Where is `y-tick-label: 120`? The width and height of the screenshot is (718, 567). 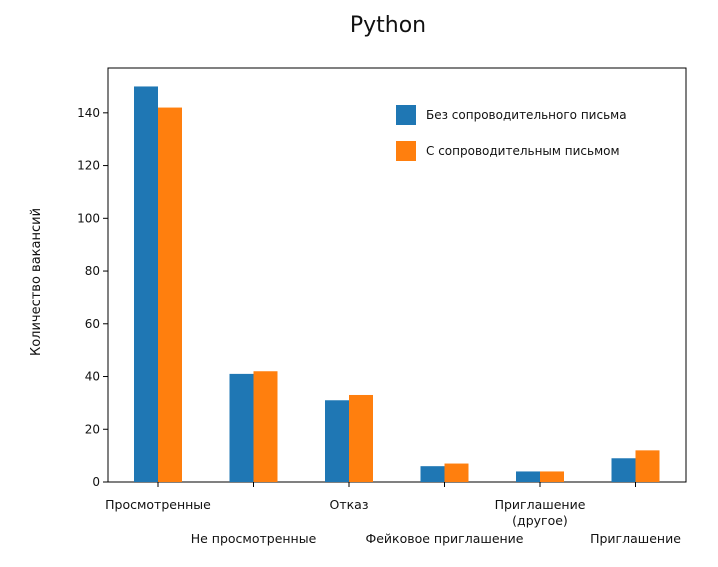 y-tick-label: 120 is located at coordinates (88, 166).